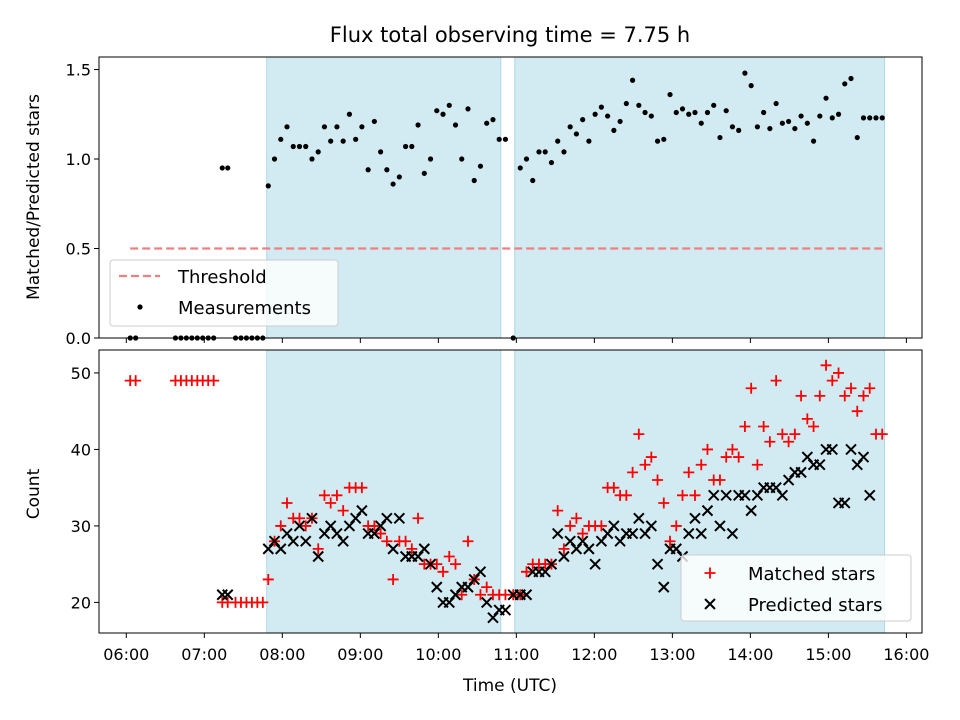 The image size is (960, 720). Describe the element at coordinates (222, 277) in the screenshot. I see `legend-threshold-label: Threshold` at that location.